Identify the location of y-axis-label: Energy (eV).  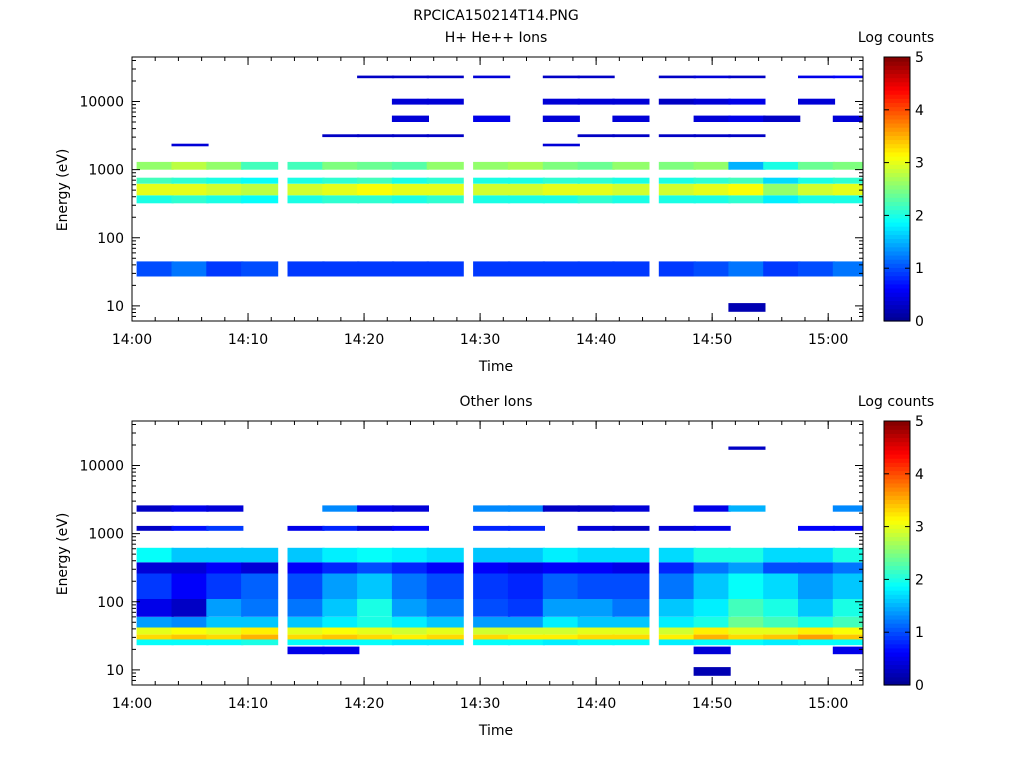
(63, 554).